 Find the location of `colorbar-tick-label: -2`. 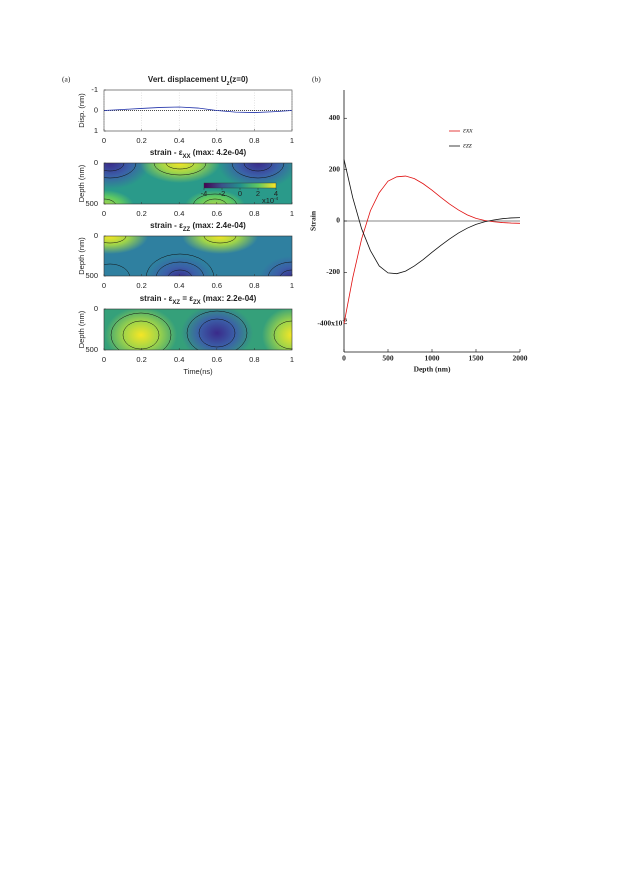

colorbar-tick-label: -2 is located at coordinates (222, 193).